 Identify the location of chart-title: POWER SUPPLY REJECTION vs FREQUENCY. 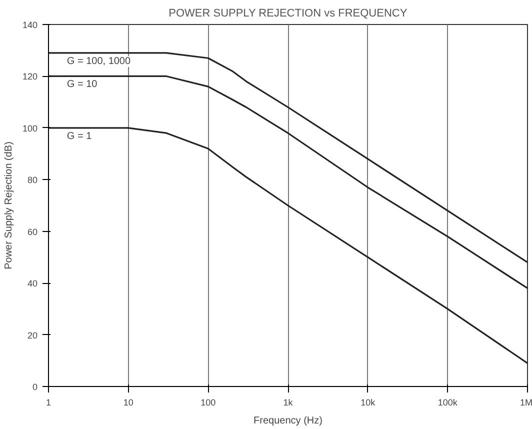
(288, 14).